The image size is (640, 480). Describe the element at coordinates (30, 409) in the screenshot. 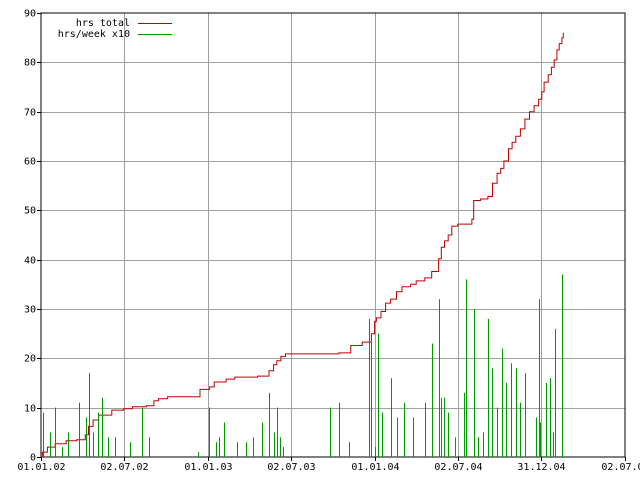

I see `y-tick-label: 10` at that location.